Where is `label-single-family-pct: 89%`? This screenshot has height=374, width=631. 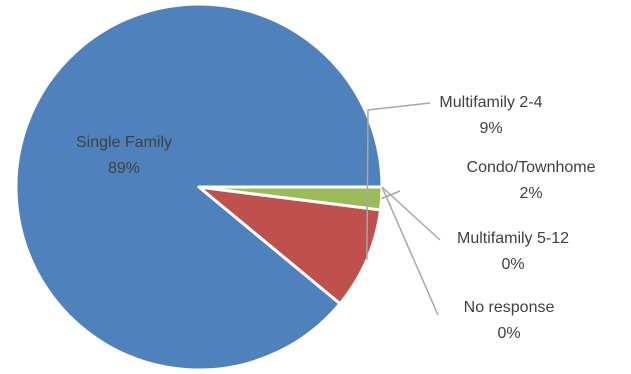
label-single-family-pct: 89% is located at coordinates (124, 168).